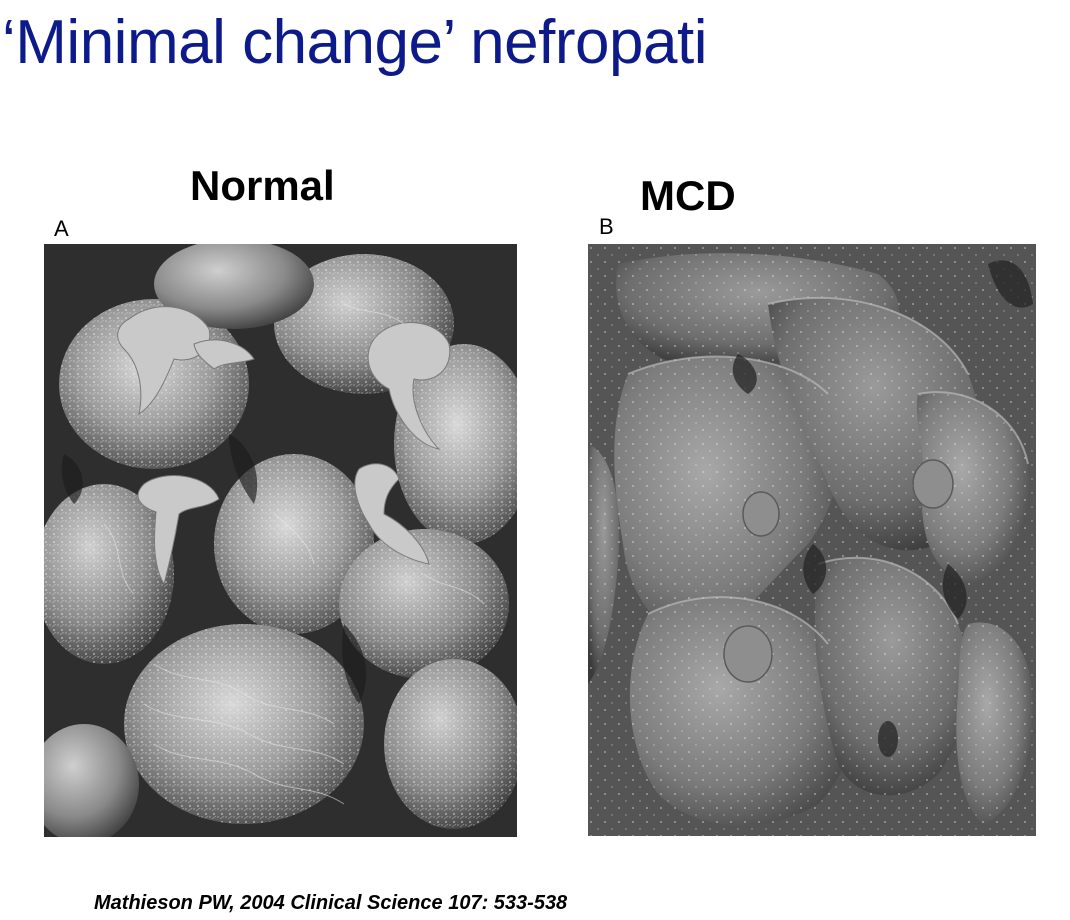 Image resolution: width=1070 pixels, height=920 pixels. I want to click on slide-title: ‘Minimal change’ nefropati, so click(354, 42).